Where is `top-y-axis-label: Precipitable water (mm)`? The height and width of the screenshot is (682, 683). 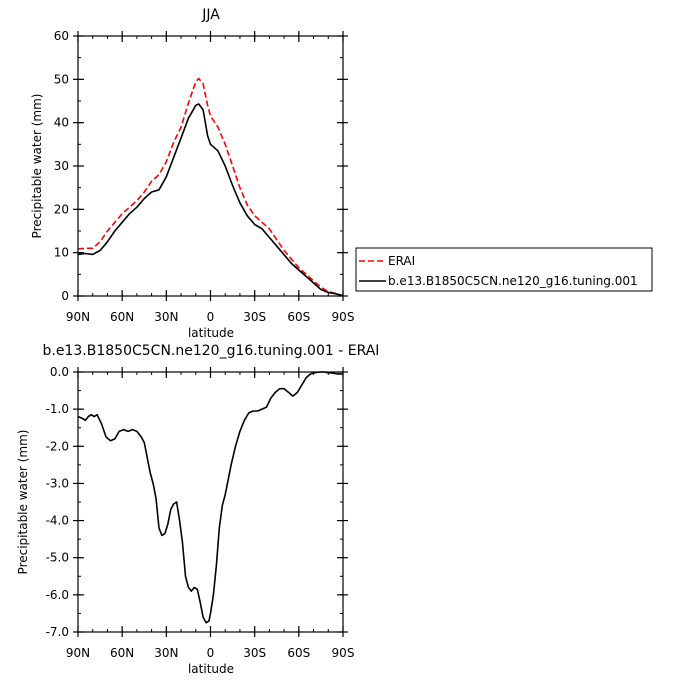 top-y-axis-label: Precipitable water (mm) is located at coordinates (37, 166).